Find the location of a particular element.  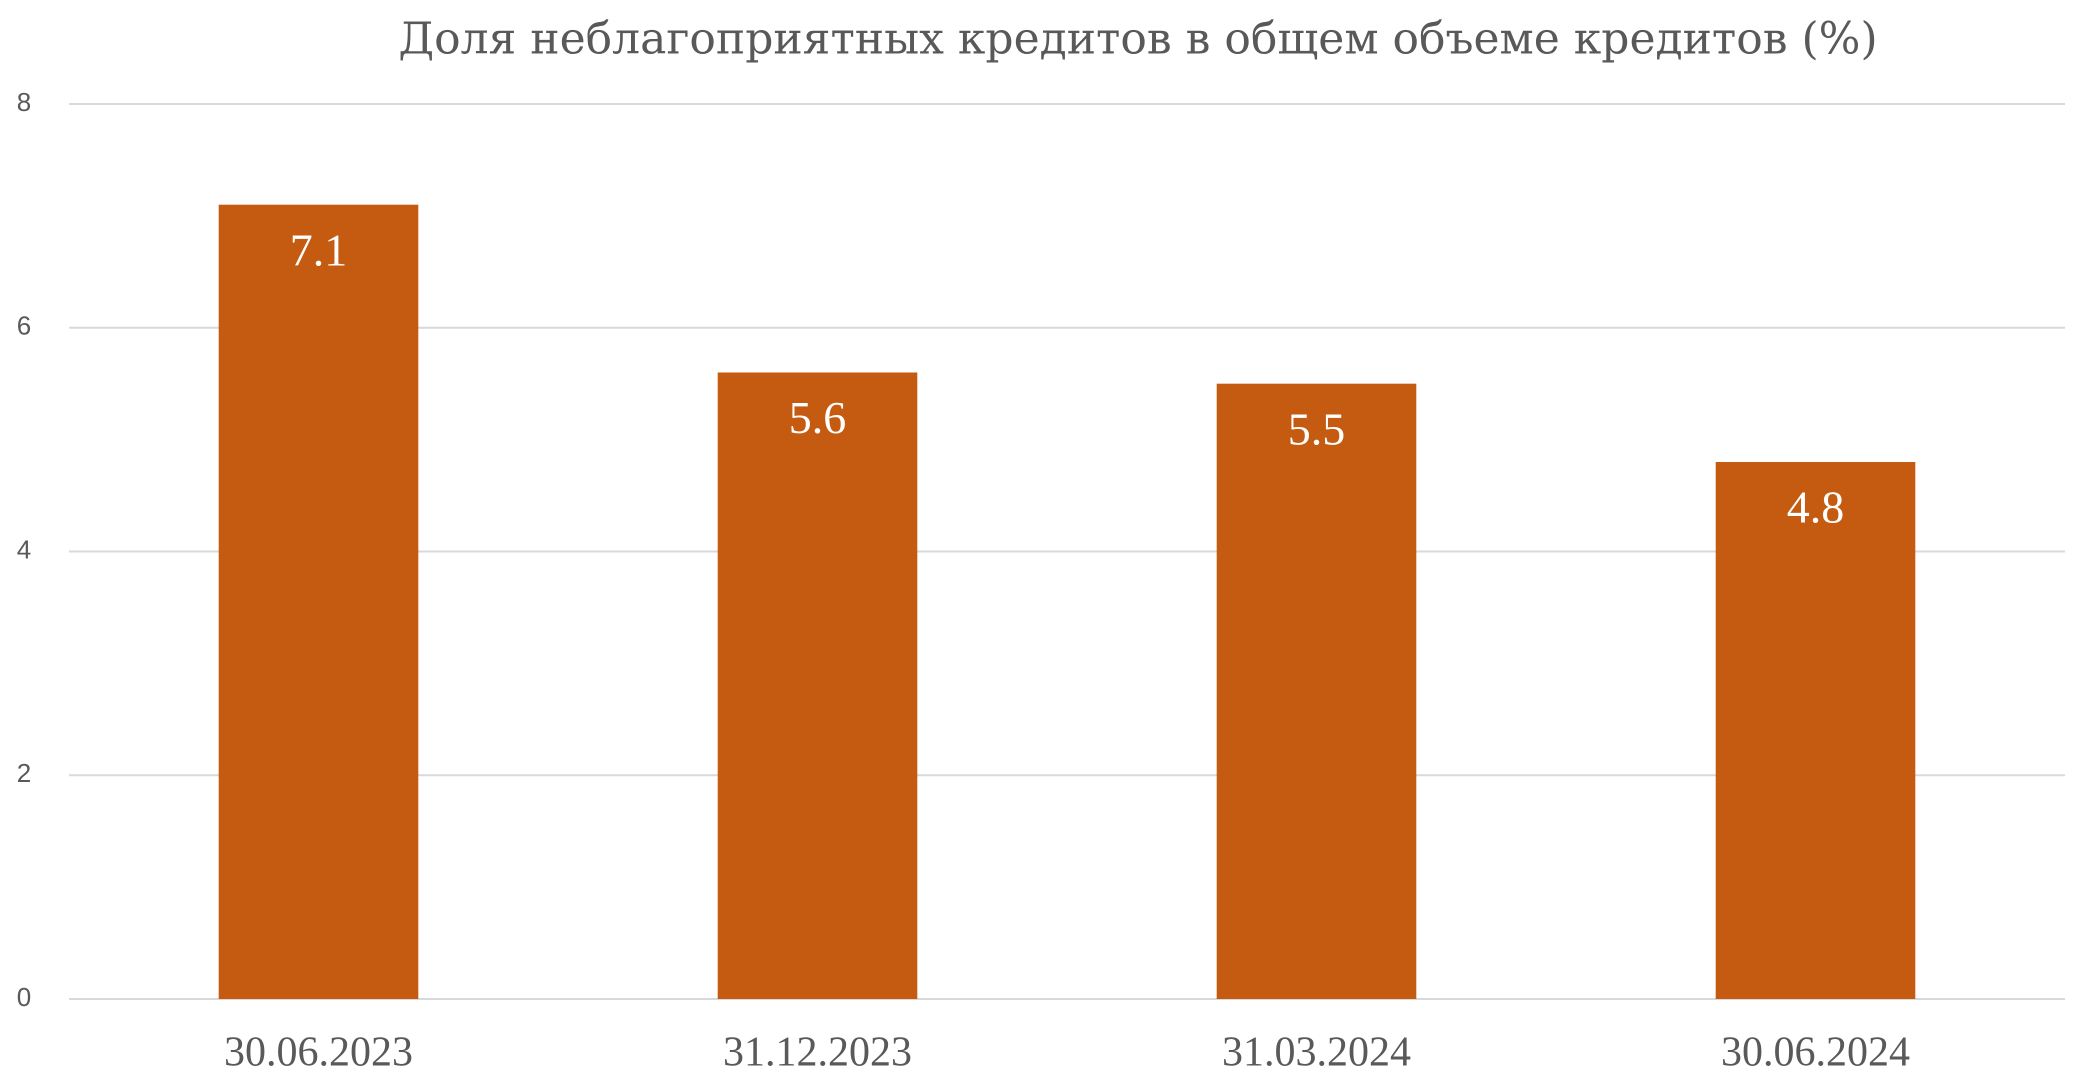

x-tick-label: 30.06.2023 is located at coordinates (318, 1053).